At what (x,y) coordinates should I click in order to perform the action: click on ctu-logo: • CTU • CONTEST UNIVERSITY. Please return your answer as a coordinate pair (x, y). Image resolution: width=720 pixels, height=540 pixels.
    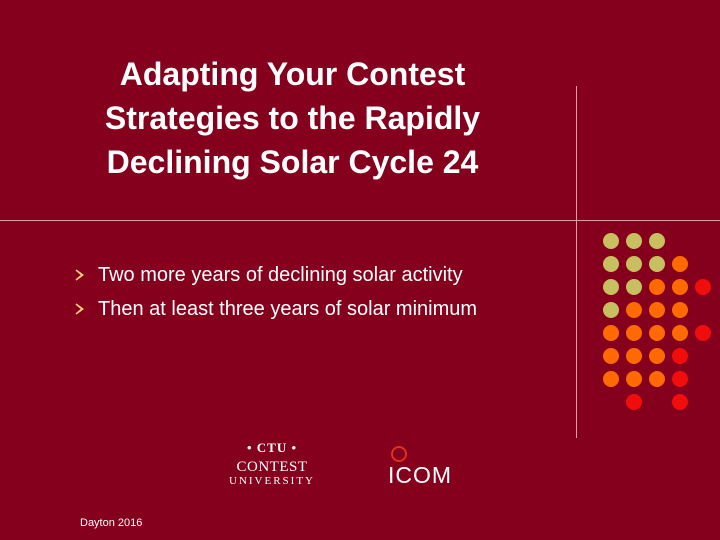
    Looking at the image, I should click on (272, 464).